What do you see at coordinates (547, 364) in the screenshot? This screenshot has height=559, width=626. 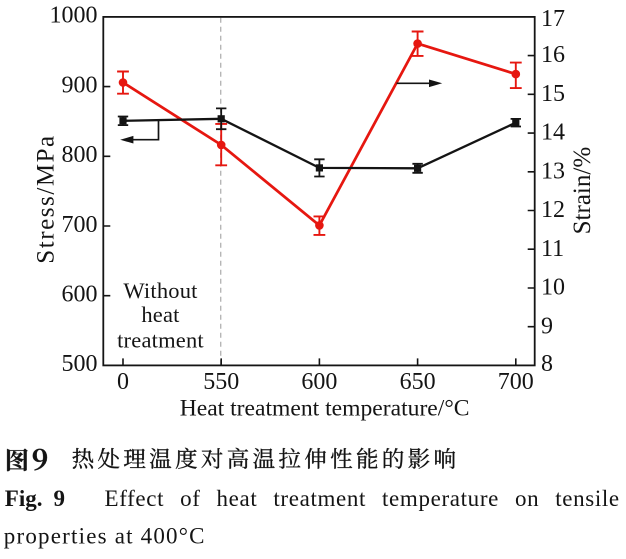 I see `svg-text: 8` at bounding box center [547, 364].